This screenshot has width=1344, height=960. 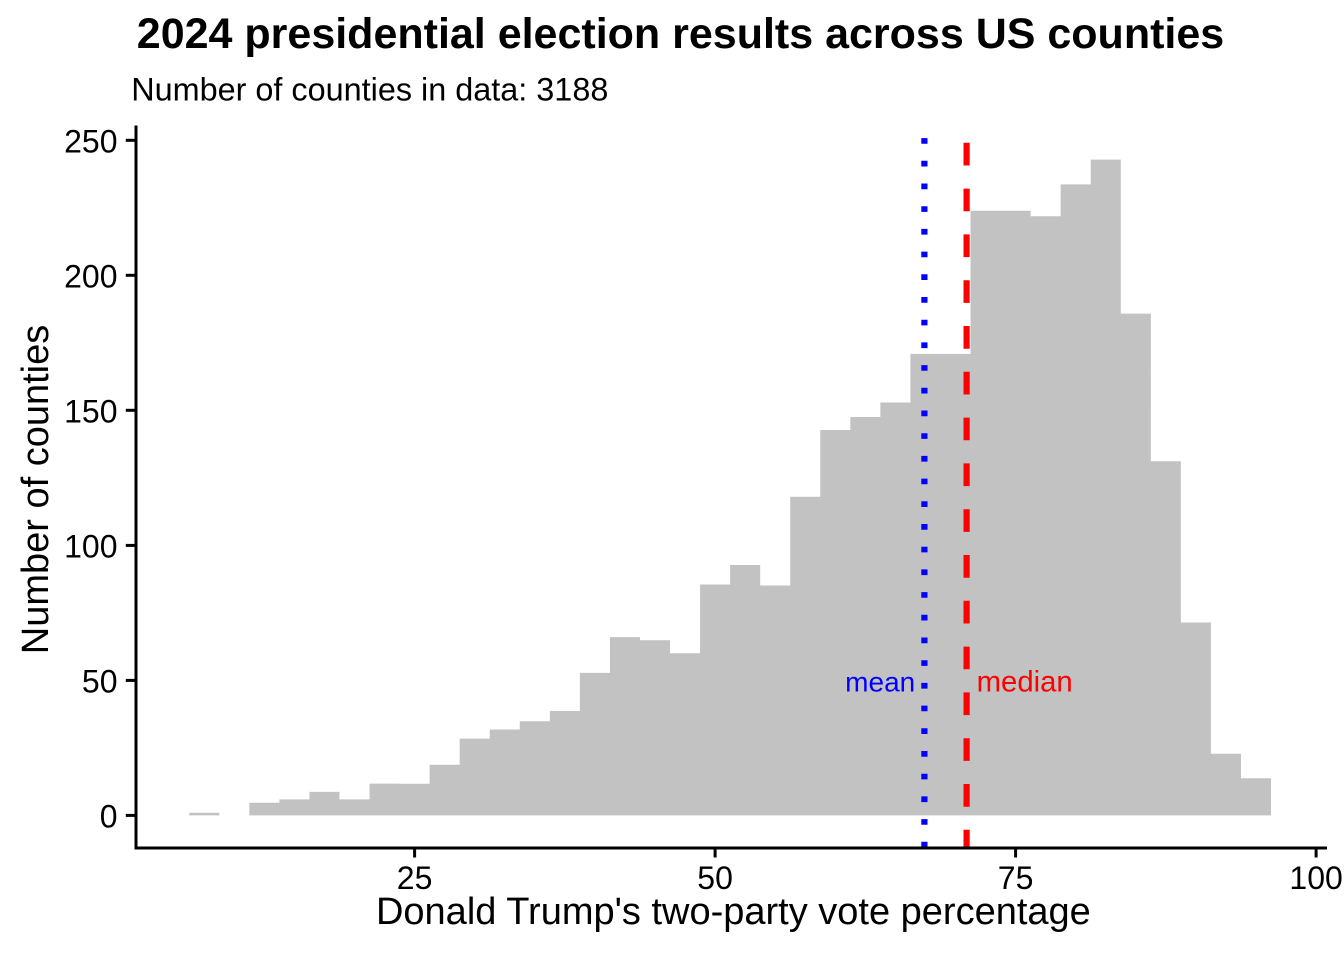 What do you see at coordinates (90, 276) in the screenshot?
I see `svg-text: 200` at bounding box center [90, 276].